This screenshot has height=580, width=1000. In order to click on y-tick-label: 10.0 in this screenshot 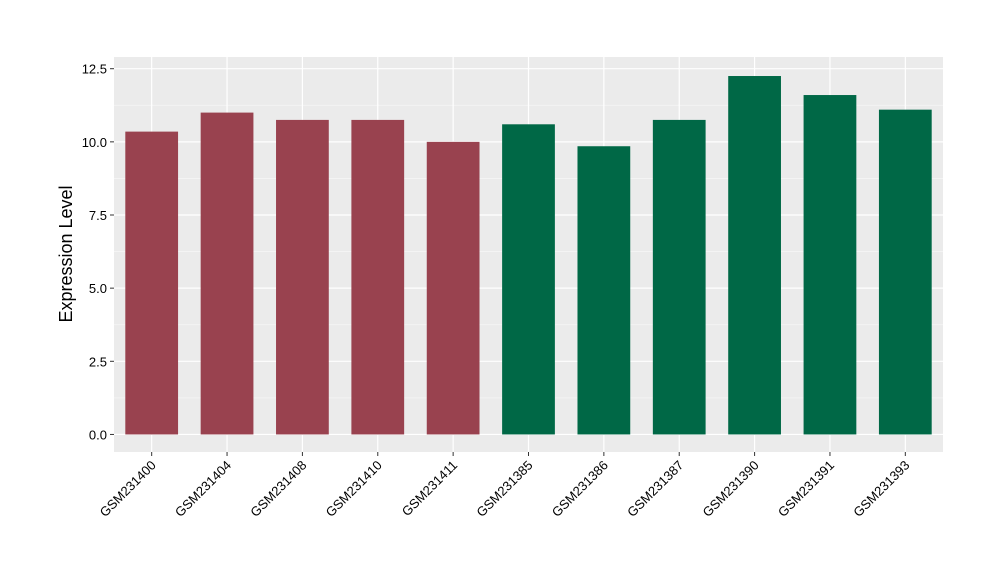, I will do `click(94, 142)`.